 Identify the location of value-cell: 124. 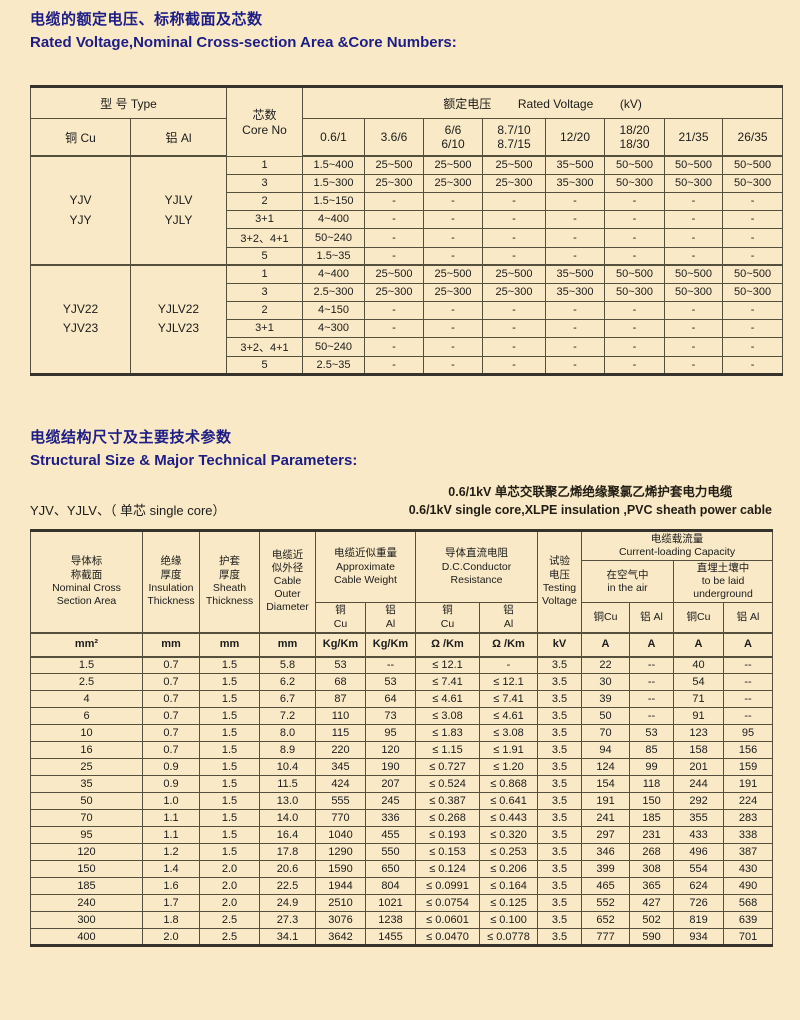
(606, 767).